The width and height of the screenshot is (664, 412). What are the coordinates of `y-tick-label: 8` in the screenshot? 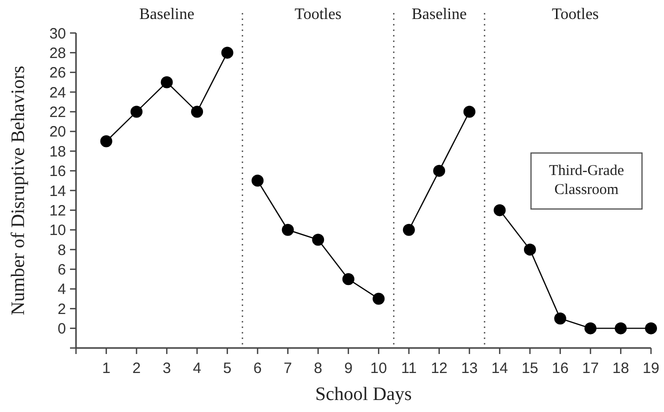 It's located at (62, 250).